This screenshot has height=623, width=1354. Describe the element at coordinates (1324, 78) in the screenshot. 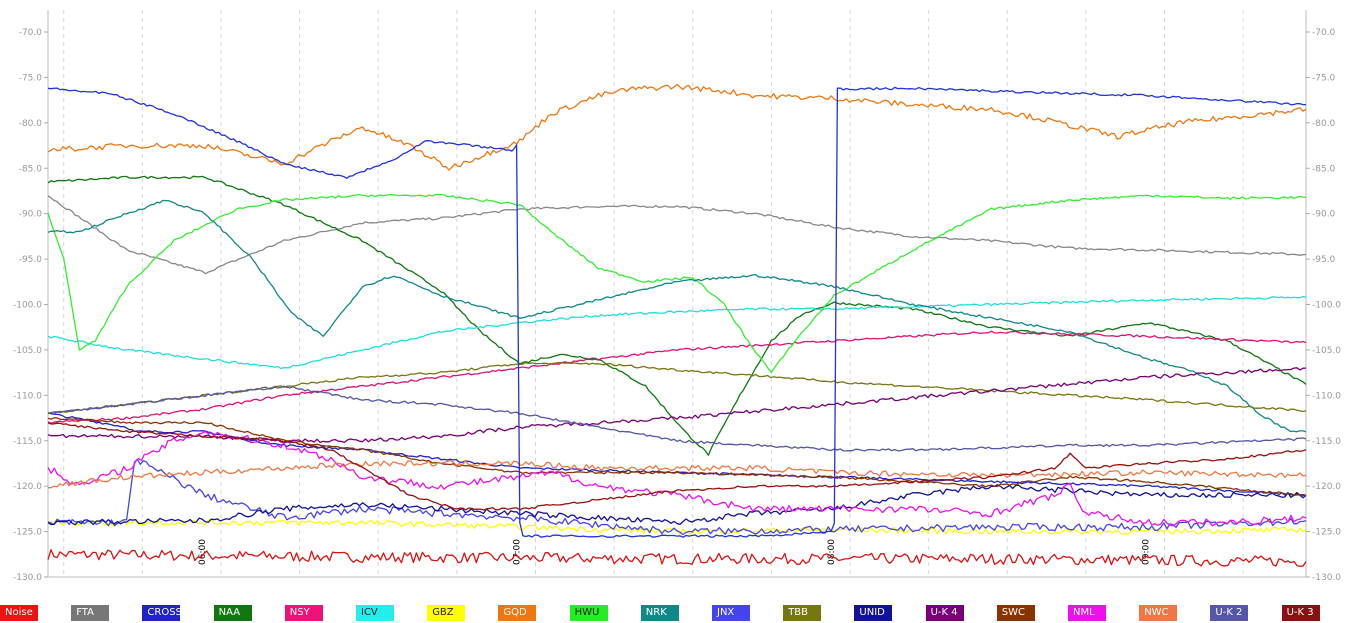

I see `y-tick-label-right: -75.0` at that location.